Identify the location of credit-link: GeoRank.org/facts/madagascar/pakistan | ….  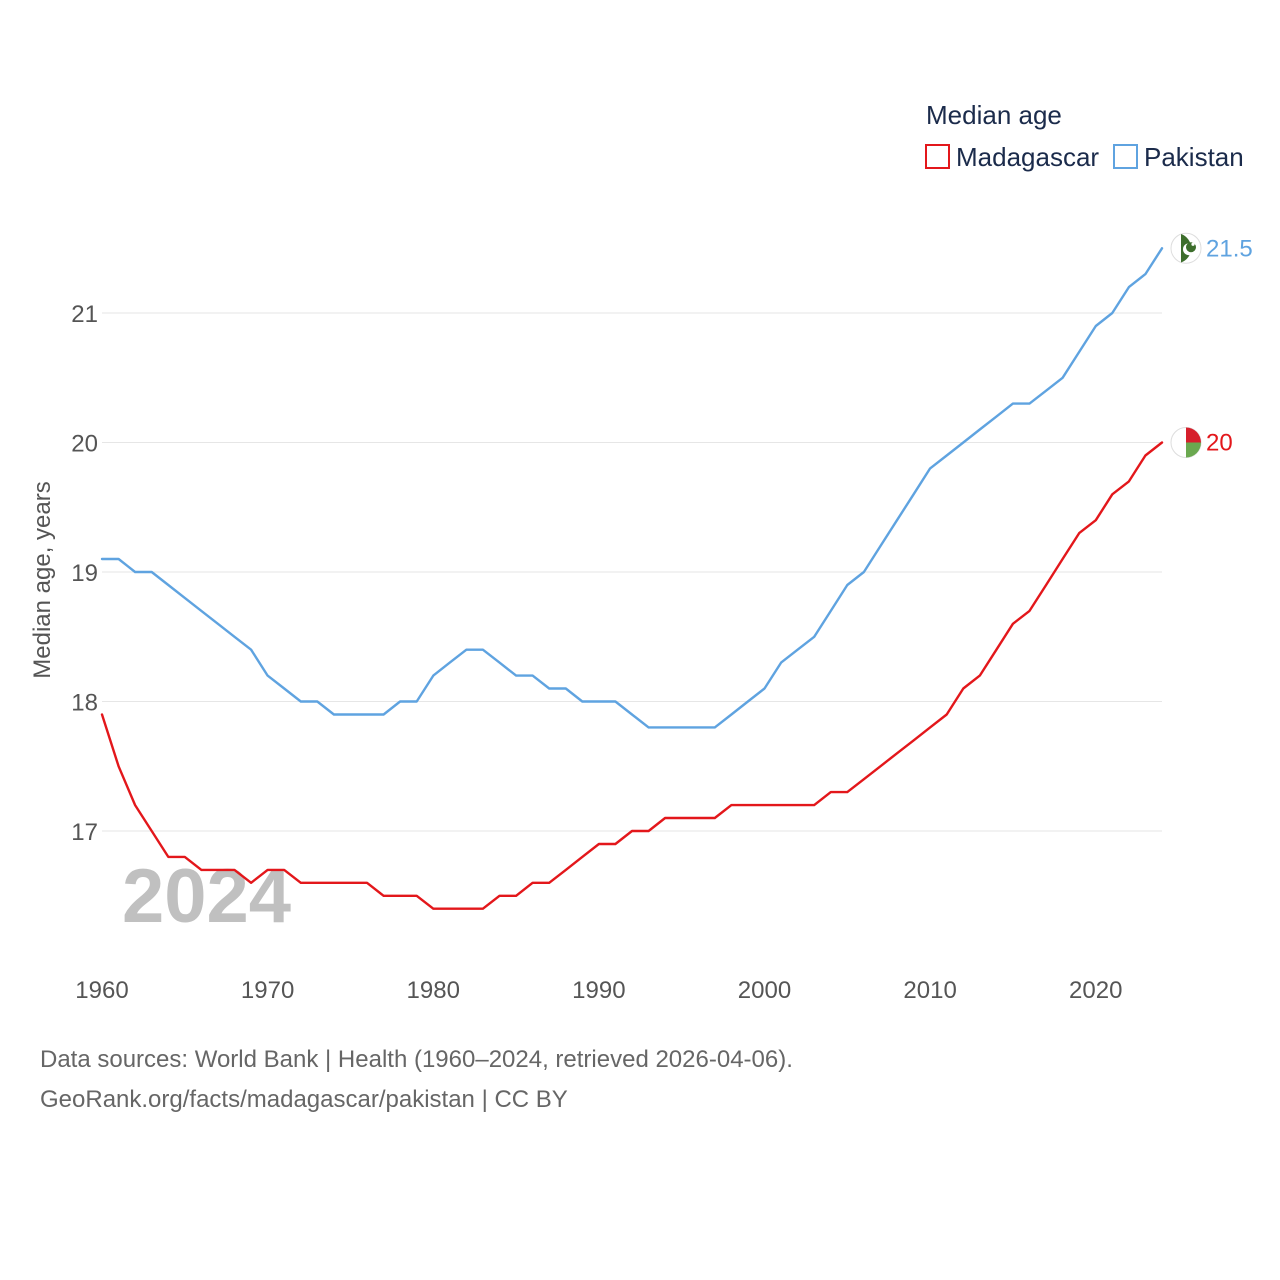
(304, 1099).